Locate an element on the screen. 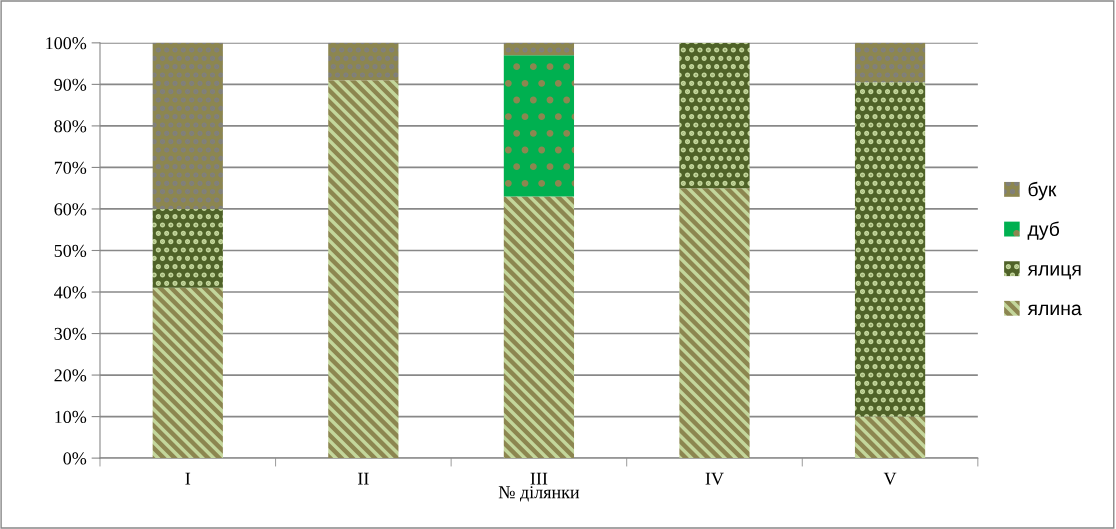  legend-label: бук is located at coordinates (1042, 191).